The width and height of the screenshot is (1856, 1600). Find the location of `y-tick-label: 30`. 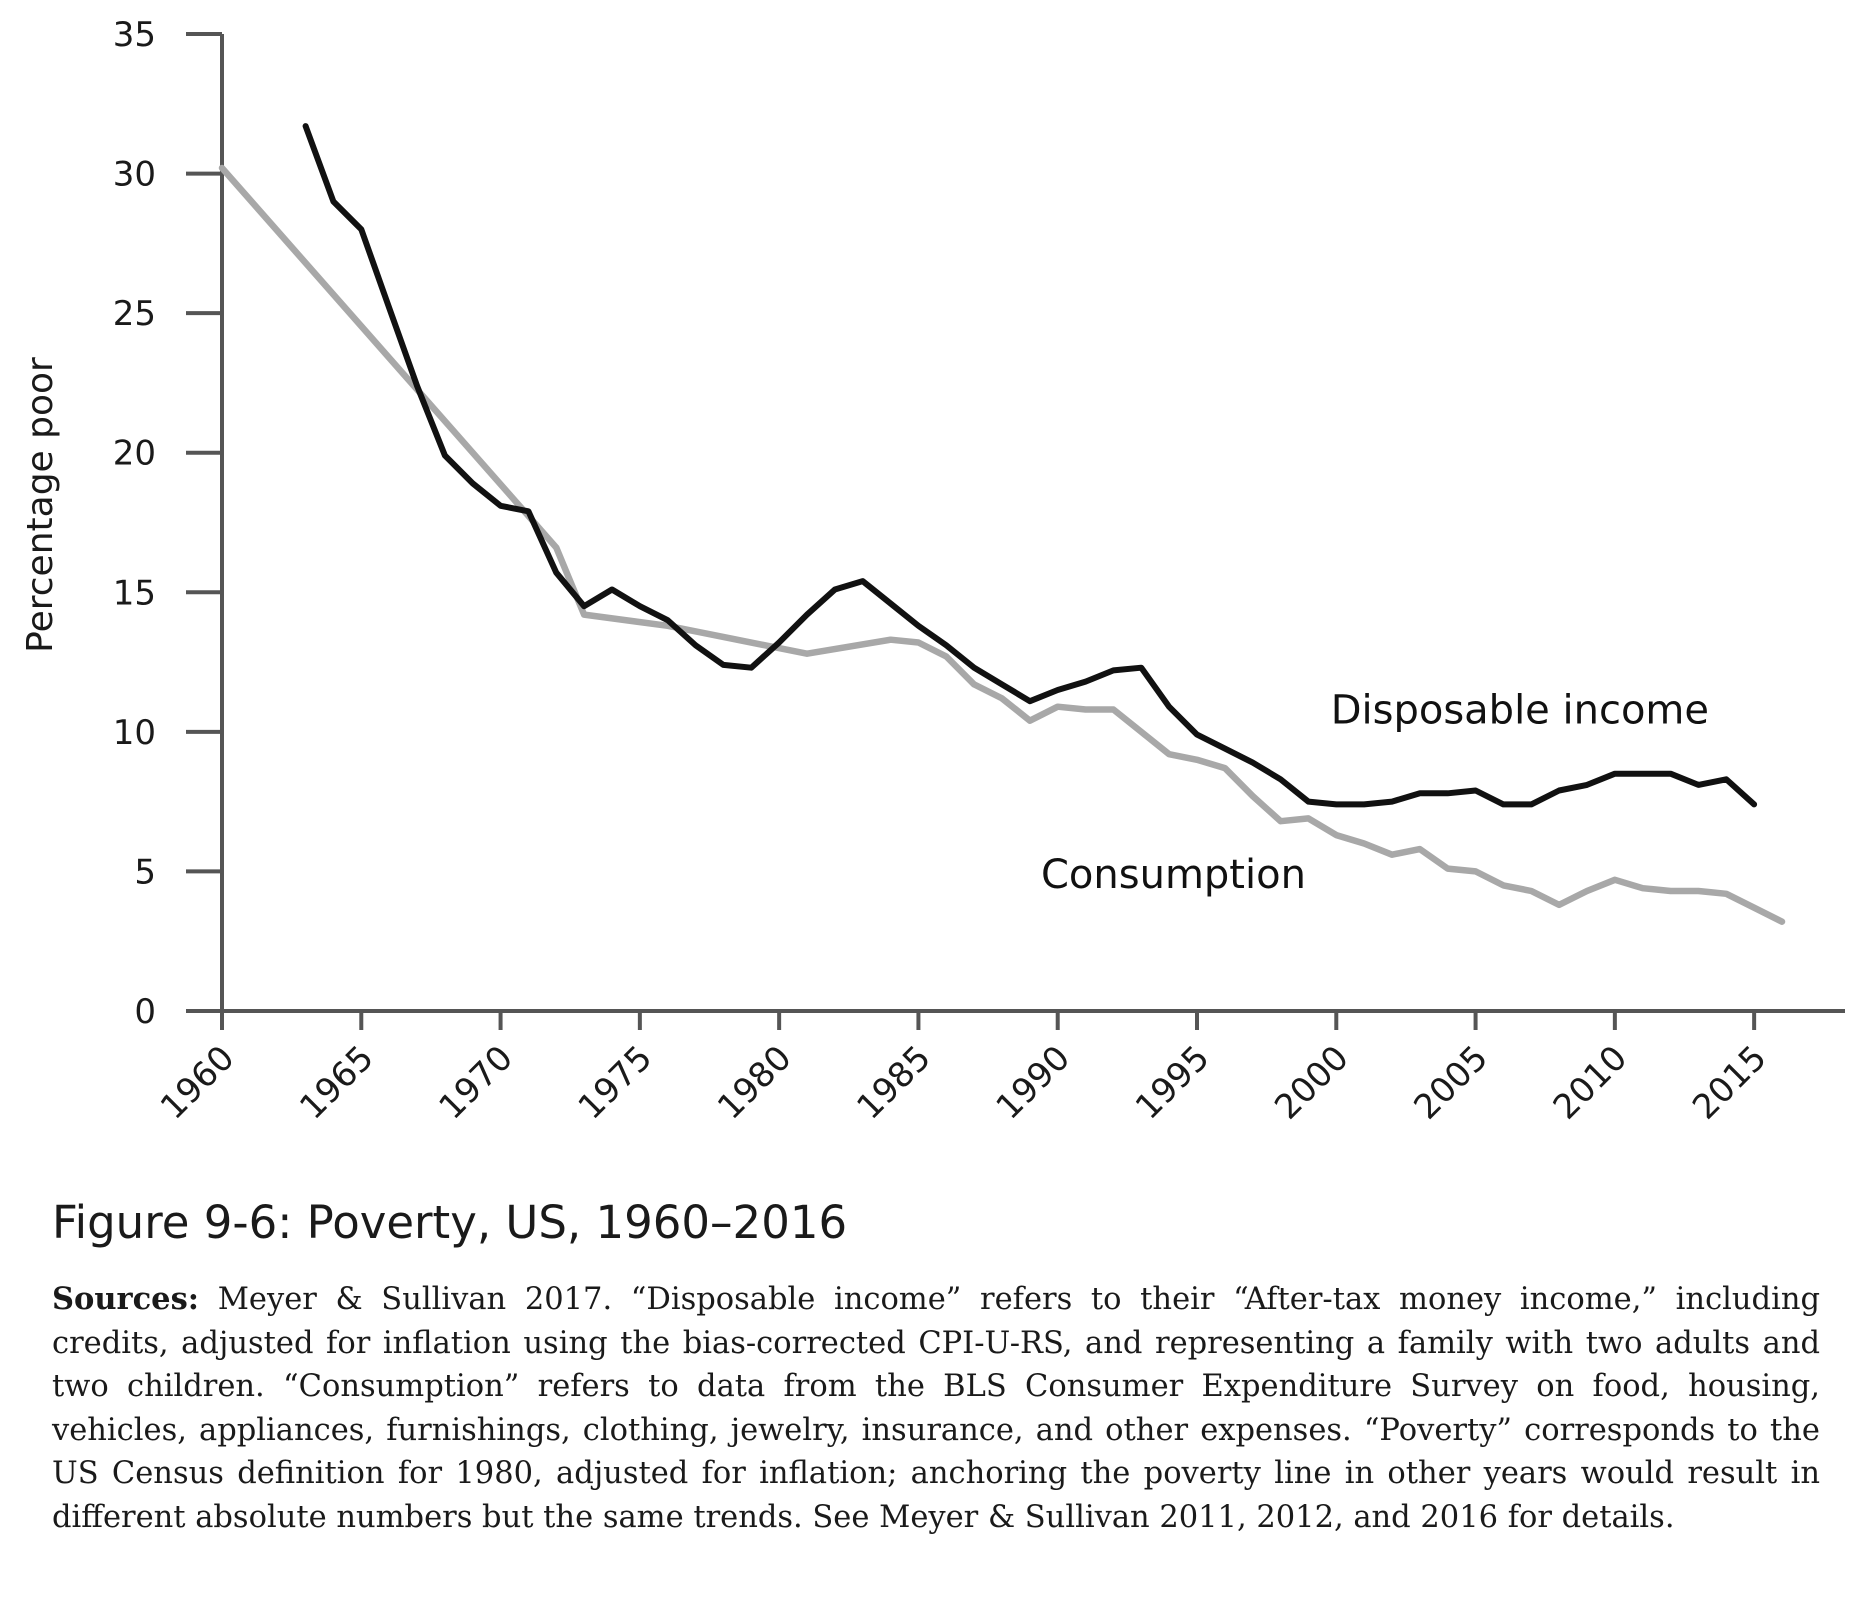

y-tick-label: 30 is located at coordinates (134, 175).